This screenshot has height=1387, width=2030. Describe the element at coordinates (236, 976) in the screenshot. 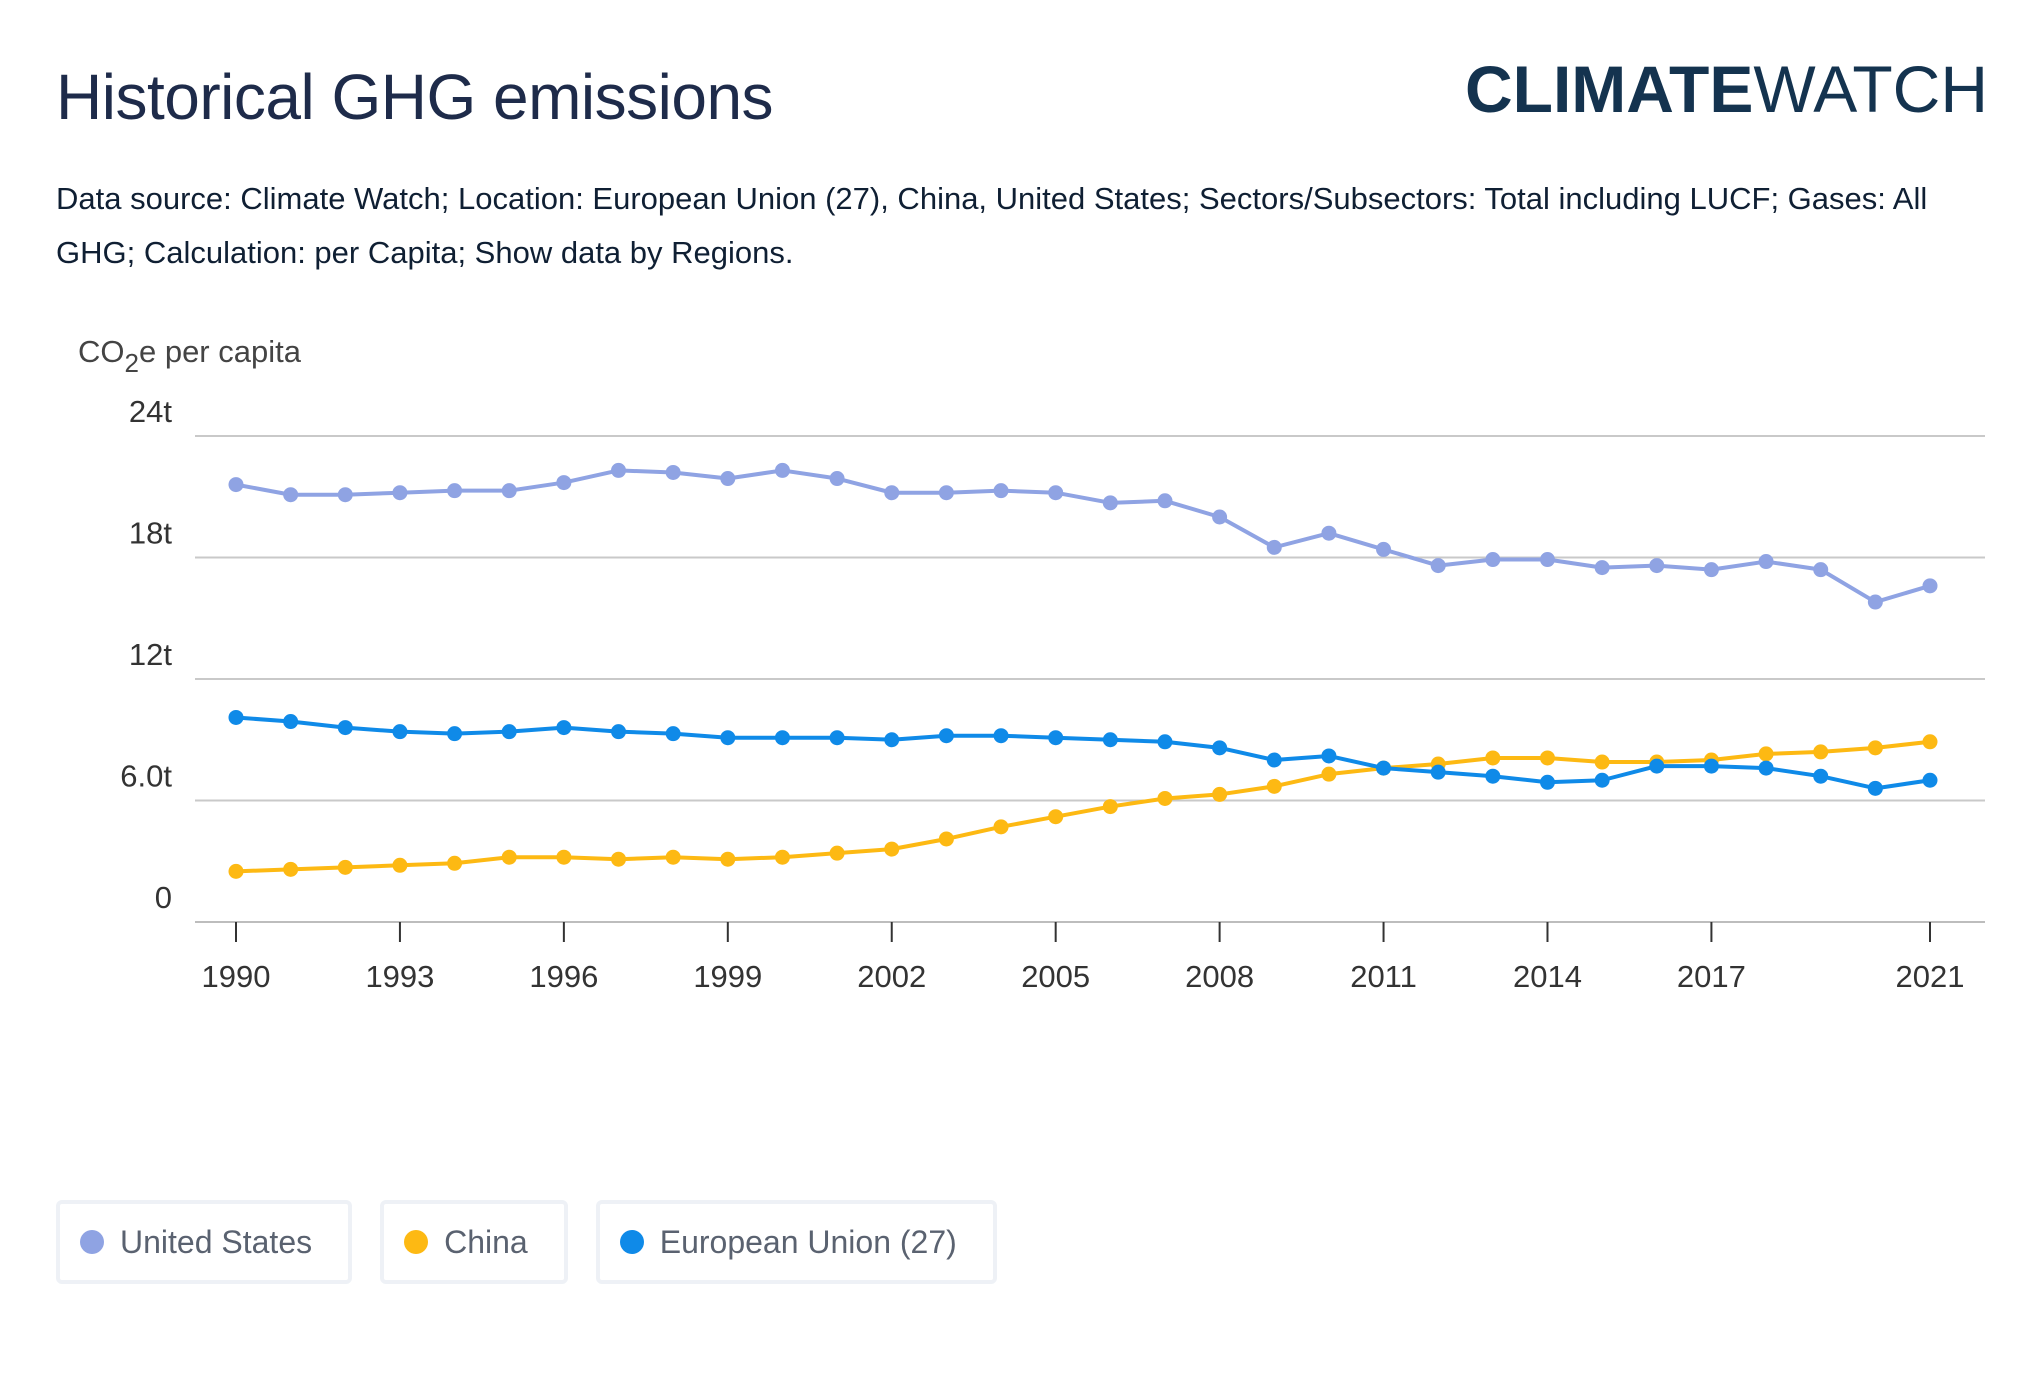

I see `x-tick-label: 1990` at that location.